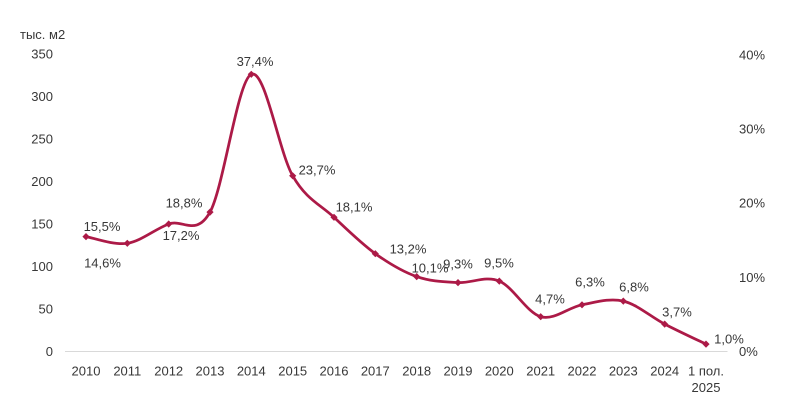 The image size is (800, 412). Describe the element at coordinates (42, 181) in the screenshot. I see `svg-text: 200` at that location.